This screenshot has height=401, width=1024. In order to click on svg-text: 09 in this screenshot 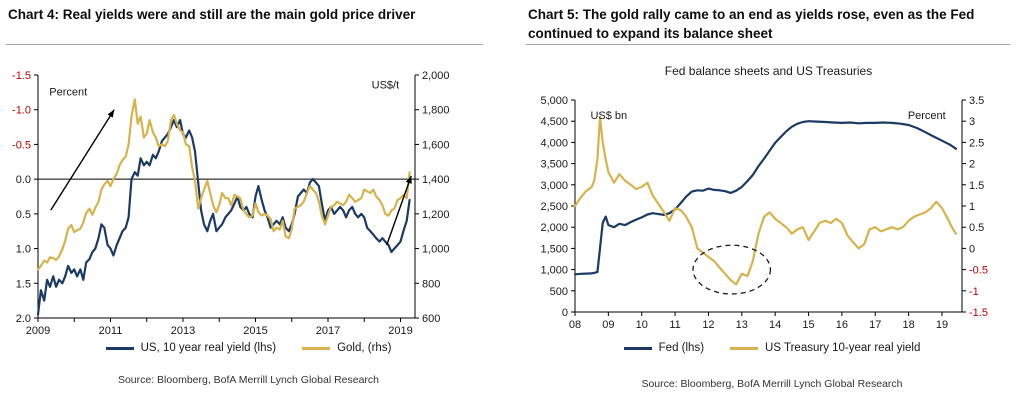, I will do `click(608, 325)`.